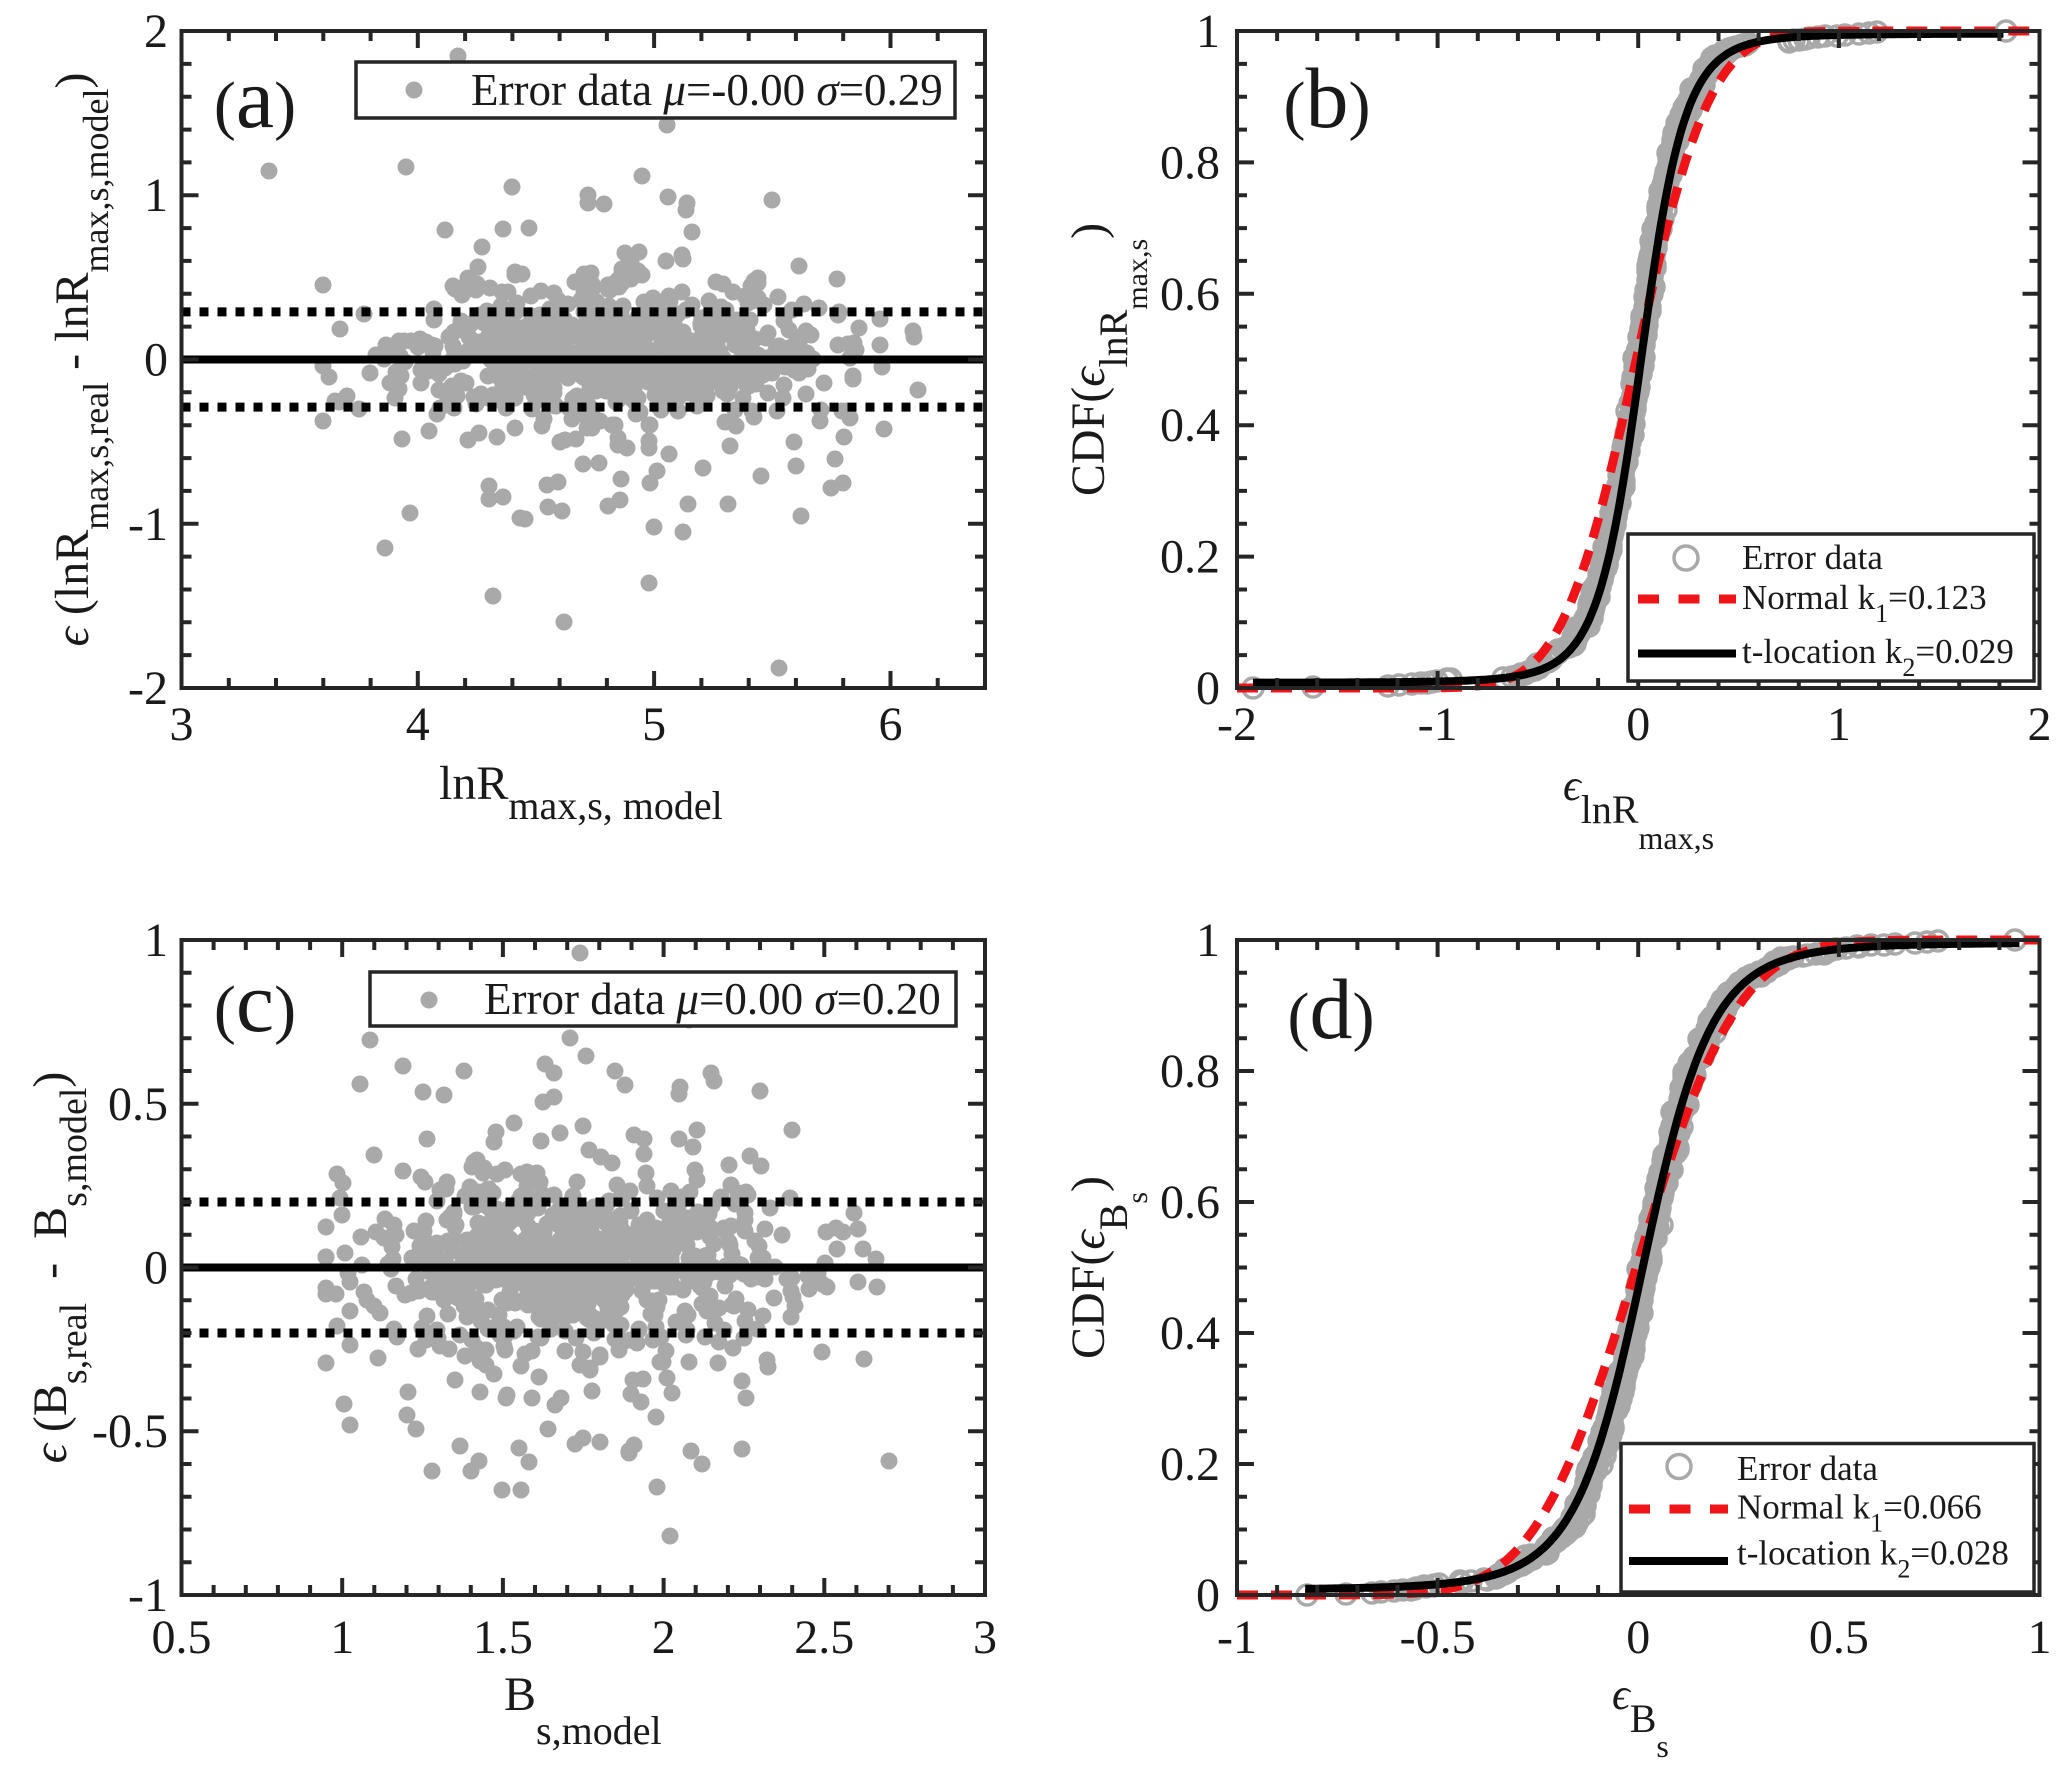 The image size is (2067, 1772). What do you see at coordinates (654, 724) in the screenshot?
I see `svg-text: 5` at bounding box center [654, 724].